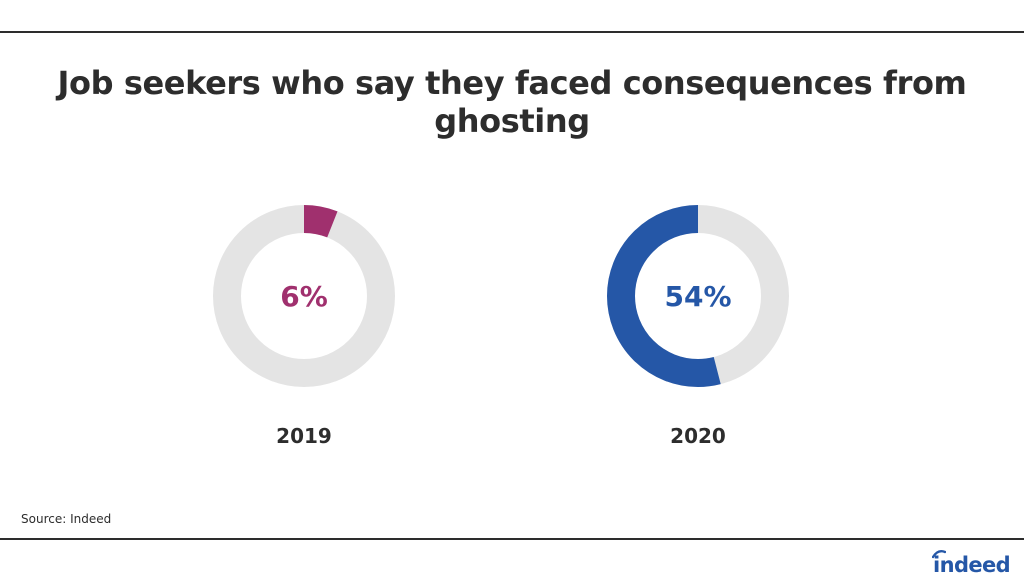 The width and height of the screenshot is (1024, 587). I want to click on value-label-2019: 6%, so click(304, 296).